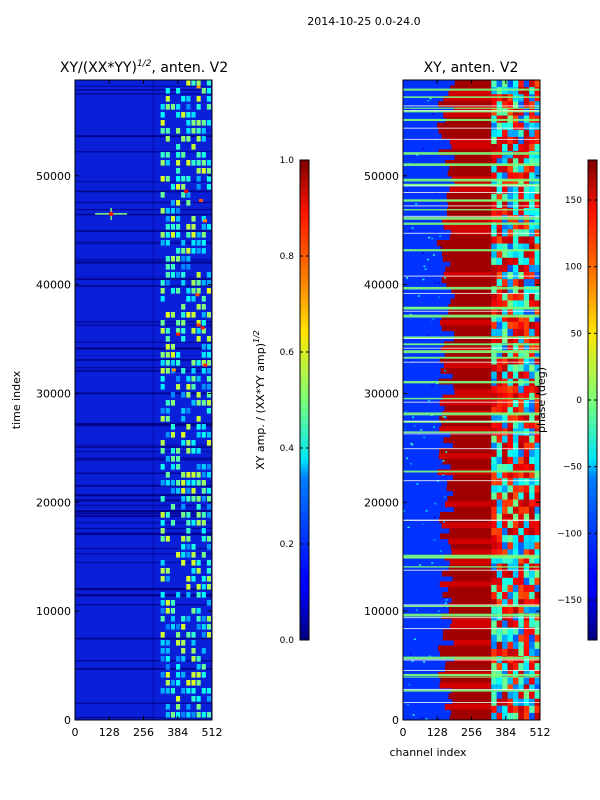  What do you see at coordinates (579, 401) in the screenshot?
I see `colorbar-tick-label: 0` at bounding box center [579, 401].